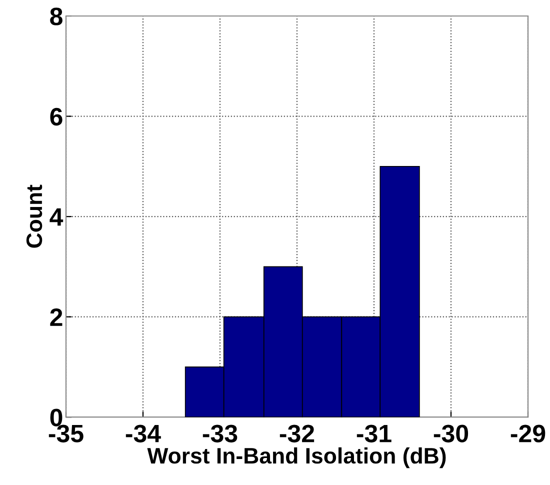  Describe the element at coordinates (297, 433) in the screenshot. I see `x-tick-label: -32` at that location.